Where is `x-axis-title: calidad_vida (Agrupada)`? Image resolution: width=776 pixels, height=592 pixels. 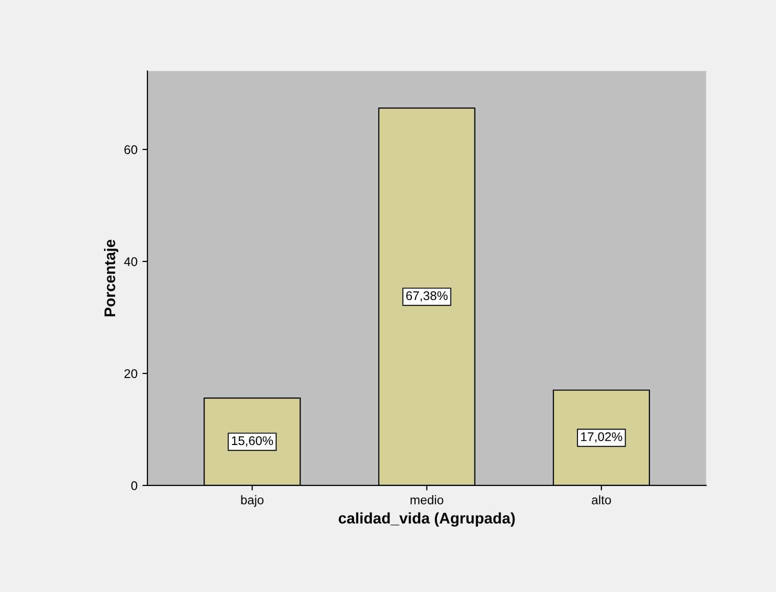
x-axis-title: calidad_vida (Agrupada) is located at coordinates (426, 519).